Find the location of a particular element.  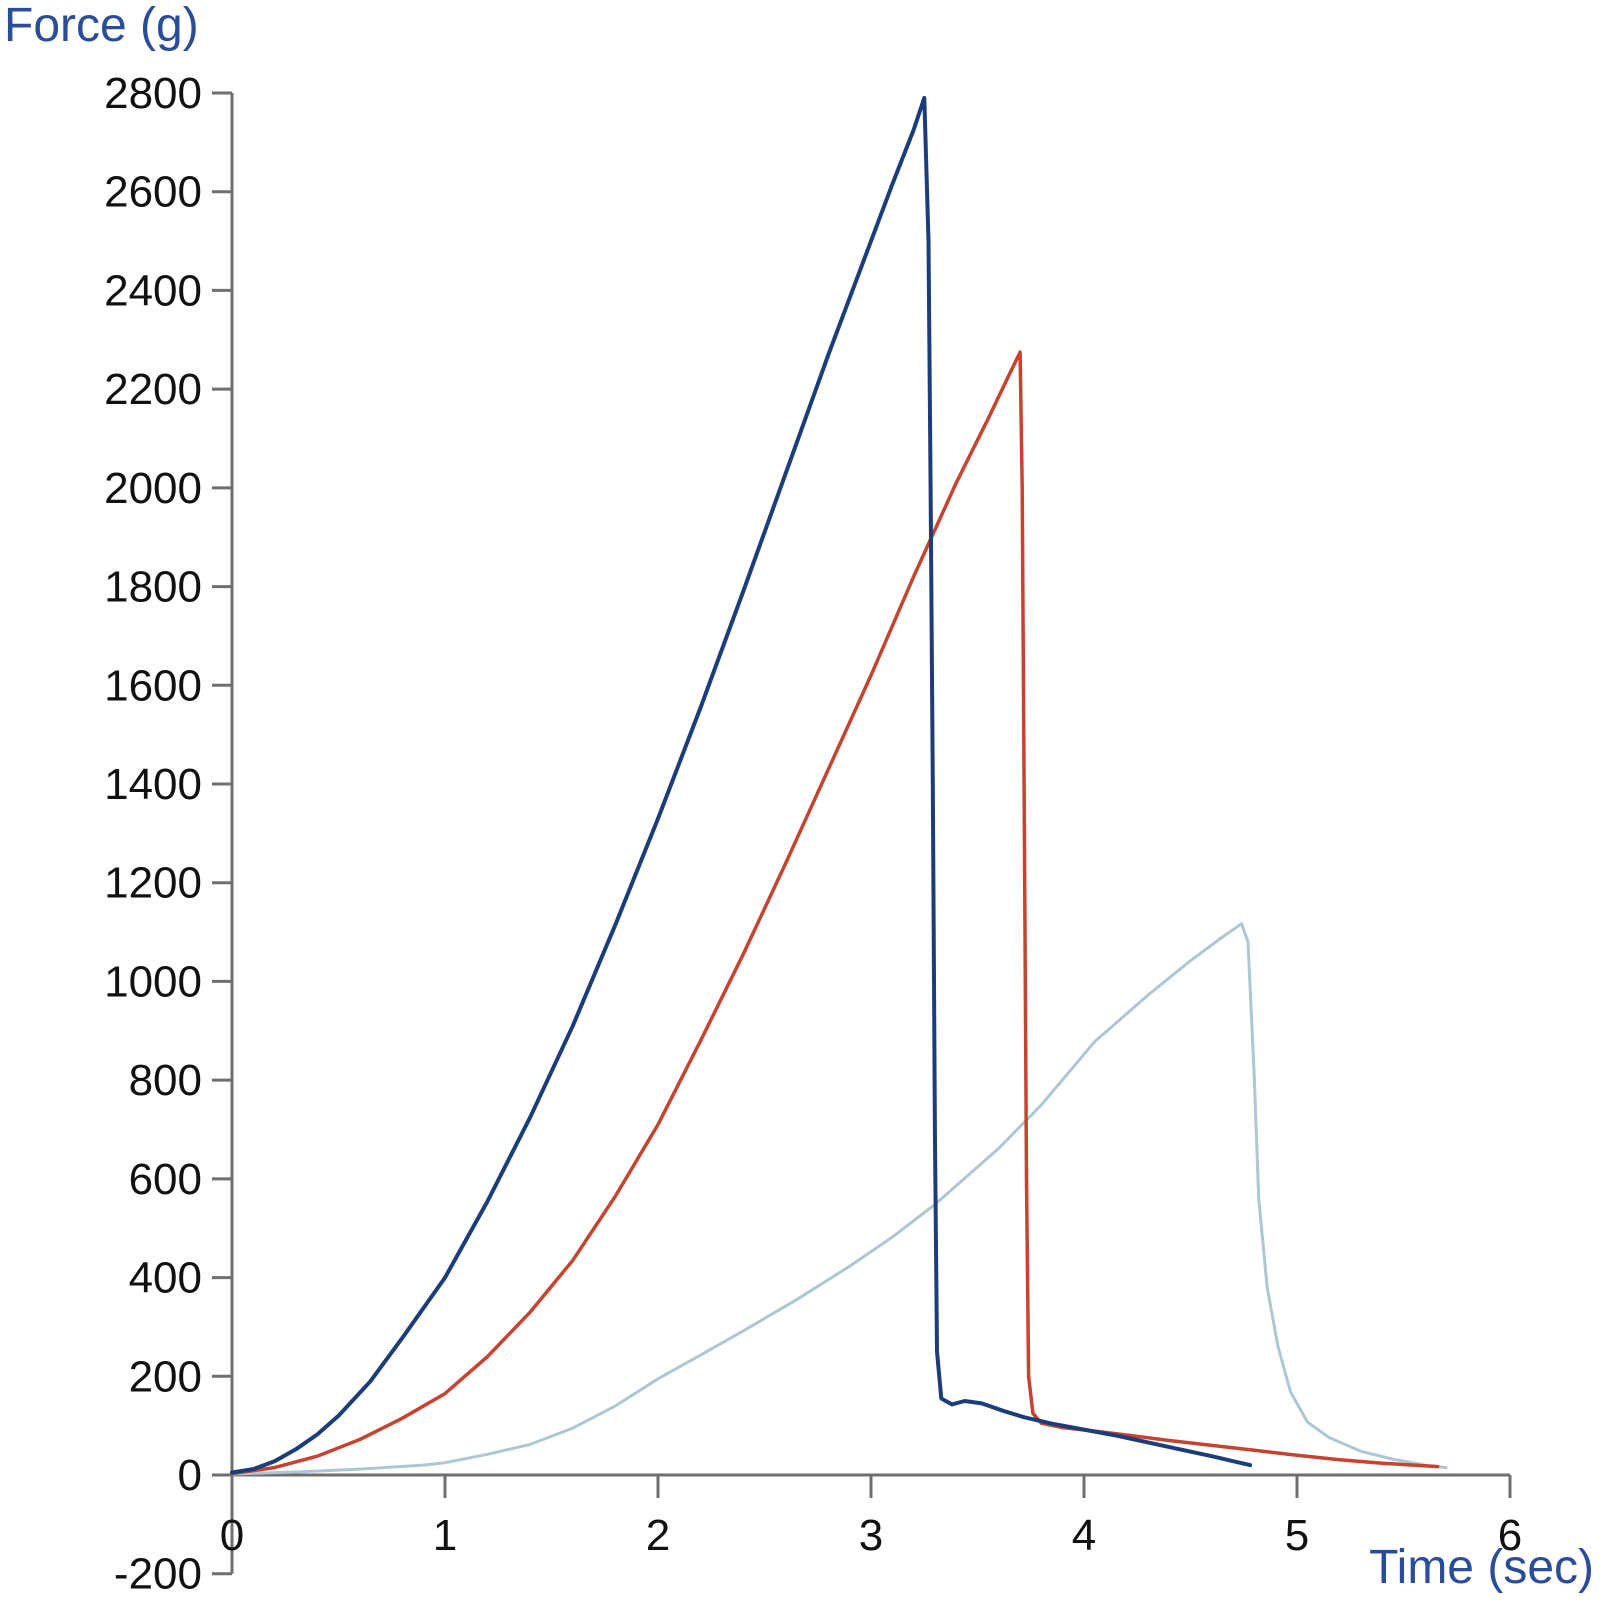

y-tick-label: 2000 is located at coordinates (153, 488).